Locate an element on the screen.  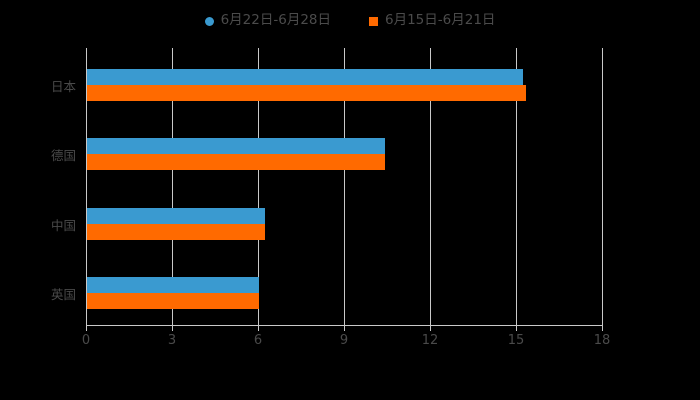
x-tick-label: 12 is located at coordinates (430, 340).